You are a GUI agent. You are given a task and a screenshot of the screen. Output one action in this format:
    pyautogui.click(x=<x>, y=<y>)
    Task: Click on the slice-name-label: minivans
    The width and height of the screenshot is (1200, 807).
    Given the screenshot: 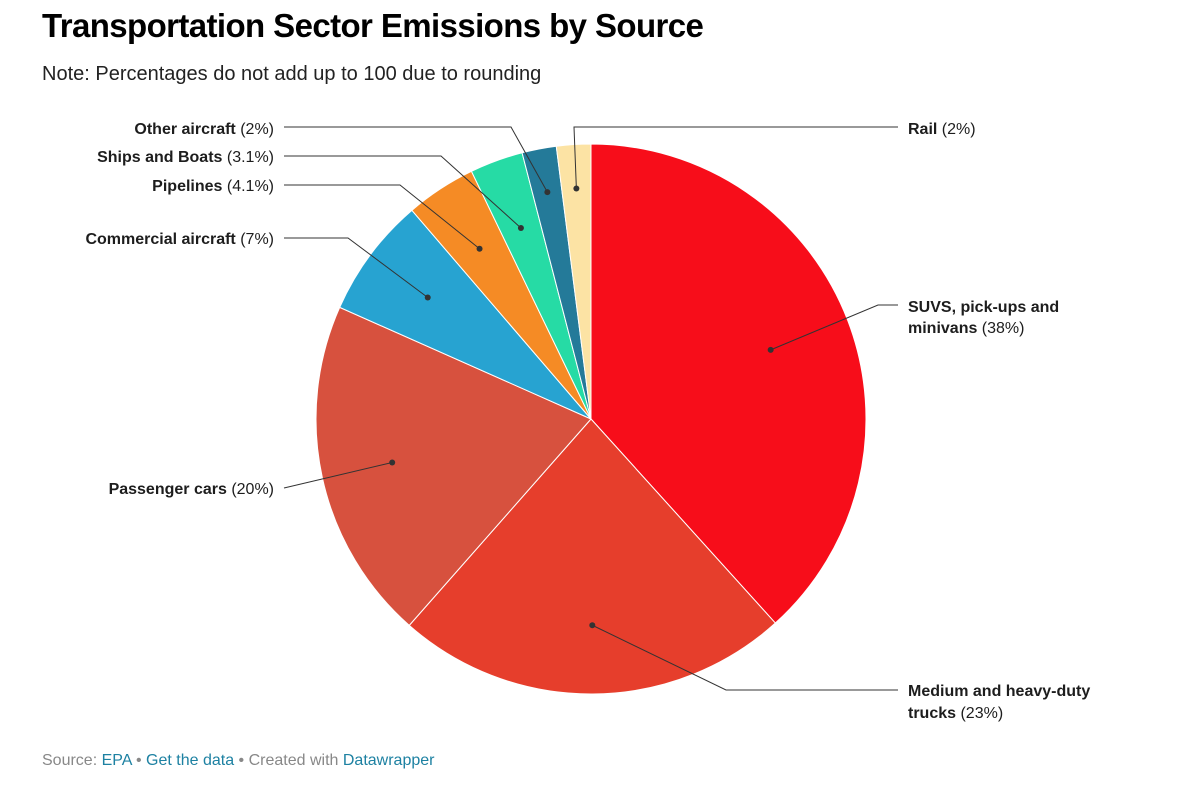 What is the action you would take?
    pyautogui.click(x=942, y=328)
    